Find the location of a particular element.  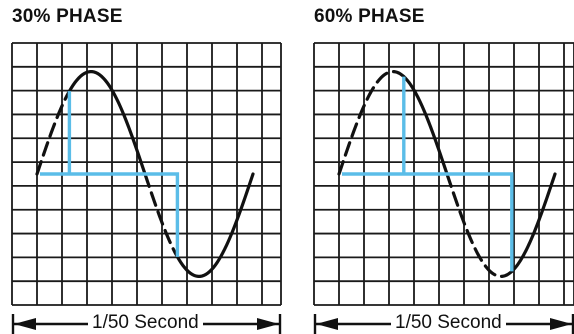

duration-caption-60: 1/50 Second is located at coordinates (448, 323).